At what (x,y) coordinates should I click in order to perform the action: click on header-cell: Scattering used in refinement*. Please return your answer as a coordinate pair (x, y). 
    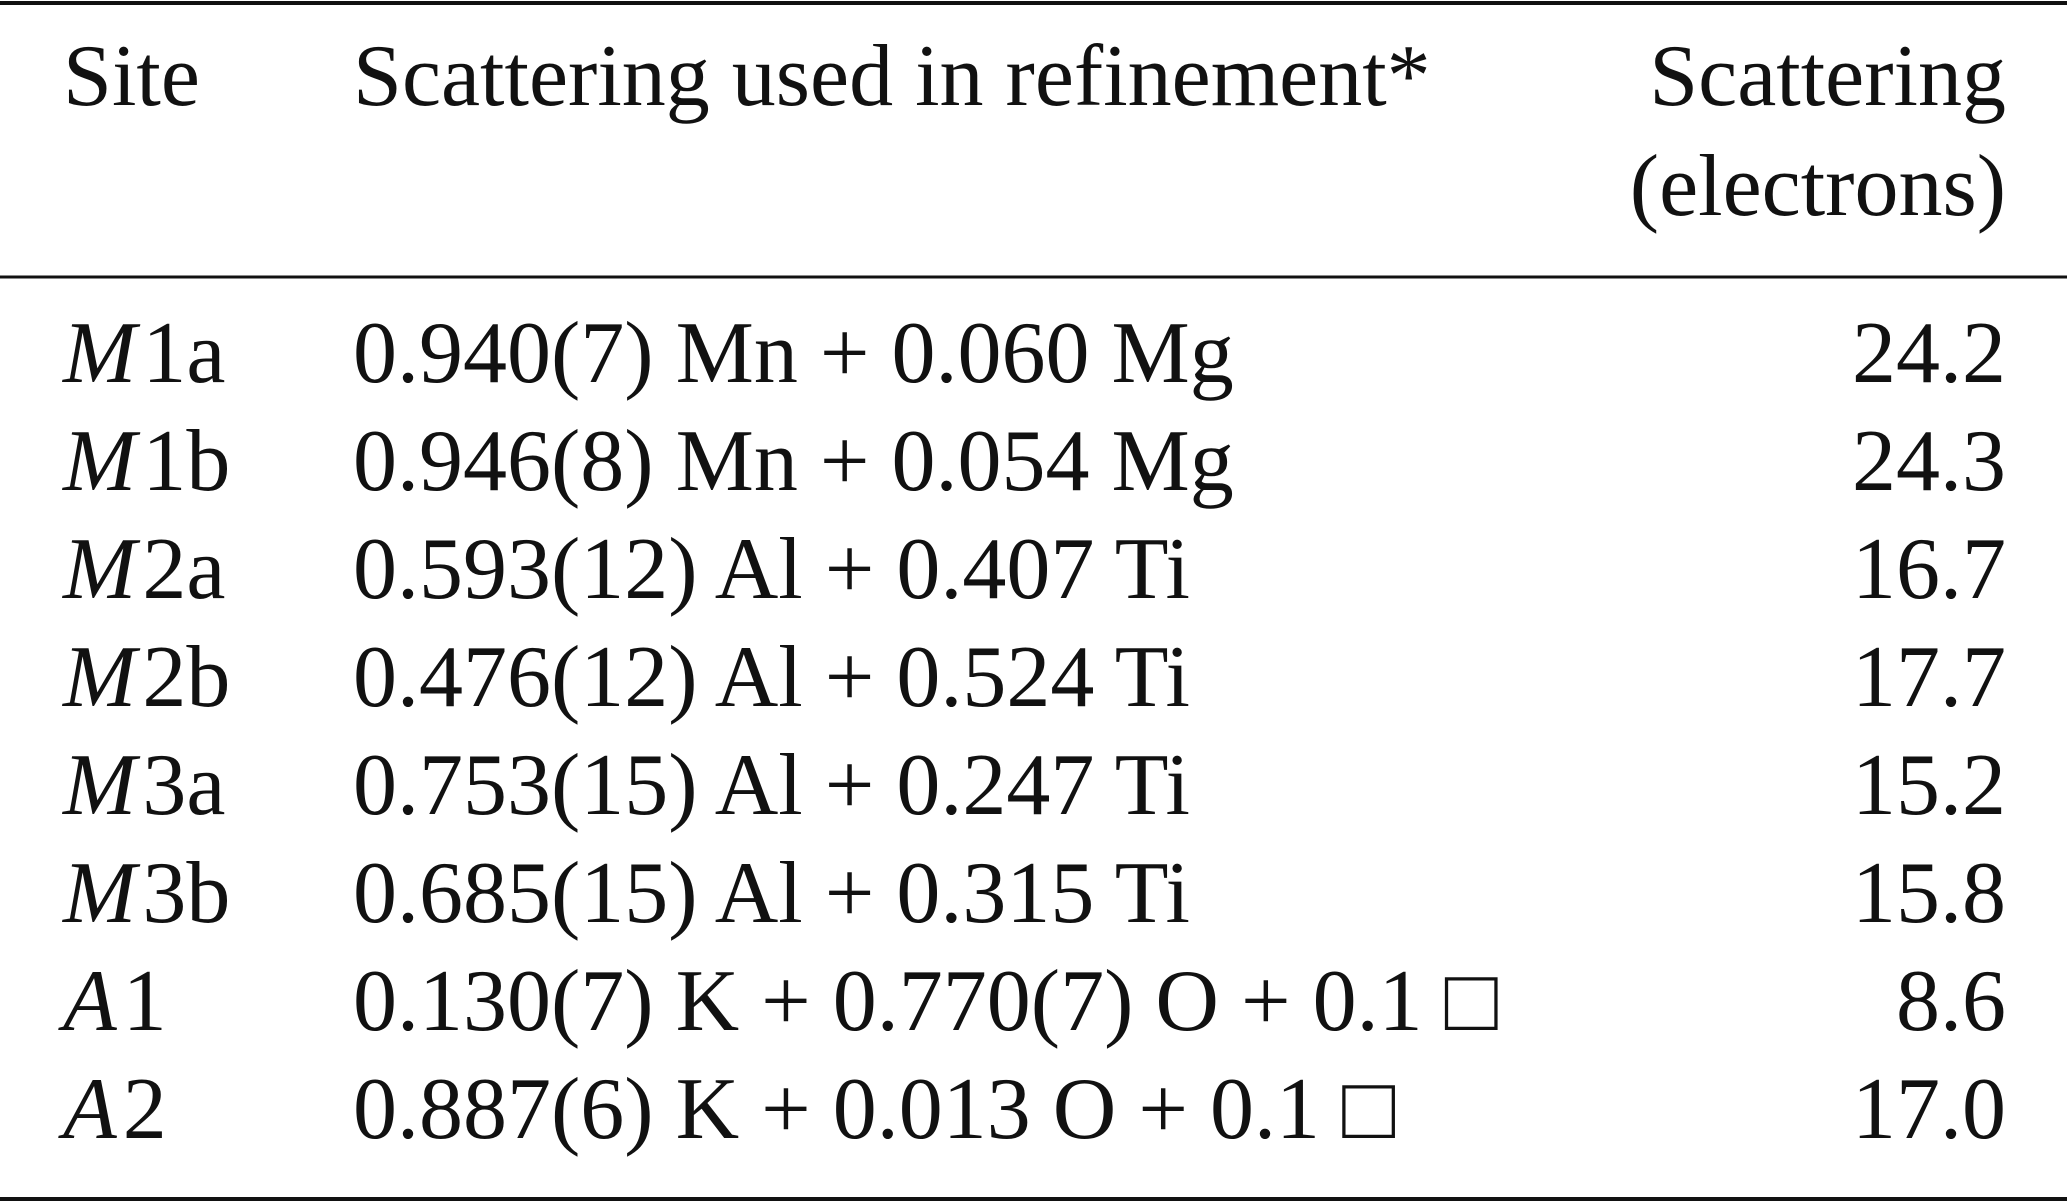
    Looking at the image, I should click on (892, 76).